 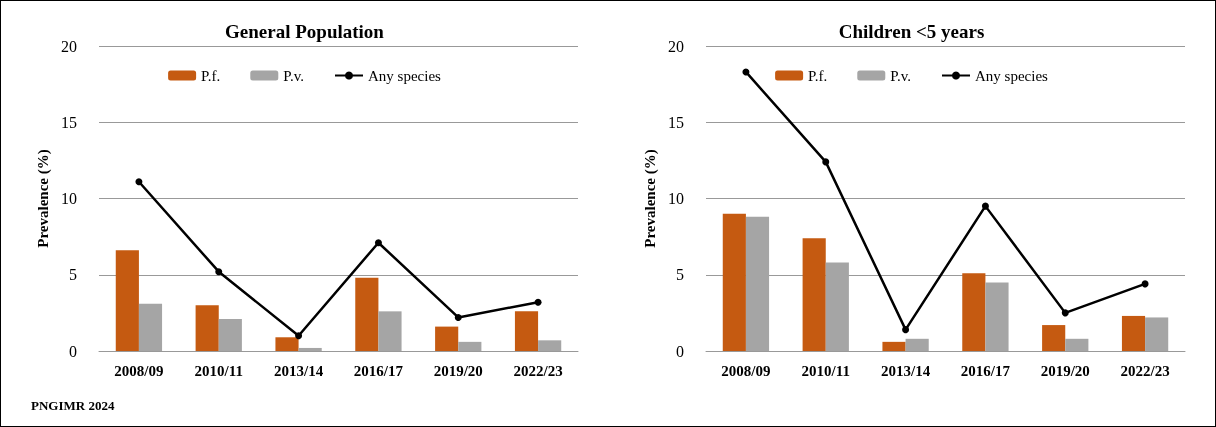 I want to click on text: PNGIMR 2024, so click(x=73, y=405).